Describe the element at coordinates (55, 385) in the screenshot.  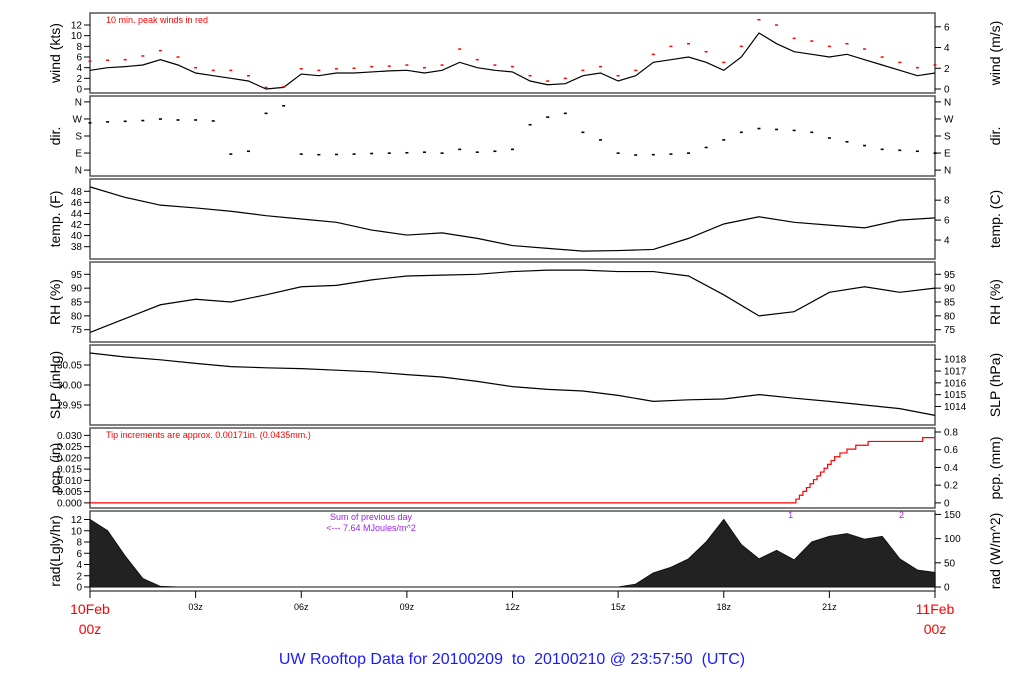
I see `slp-ylabel: SLP (inHg)` at that location.